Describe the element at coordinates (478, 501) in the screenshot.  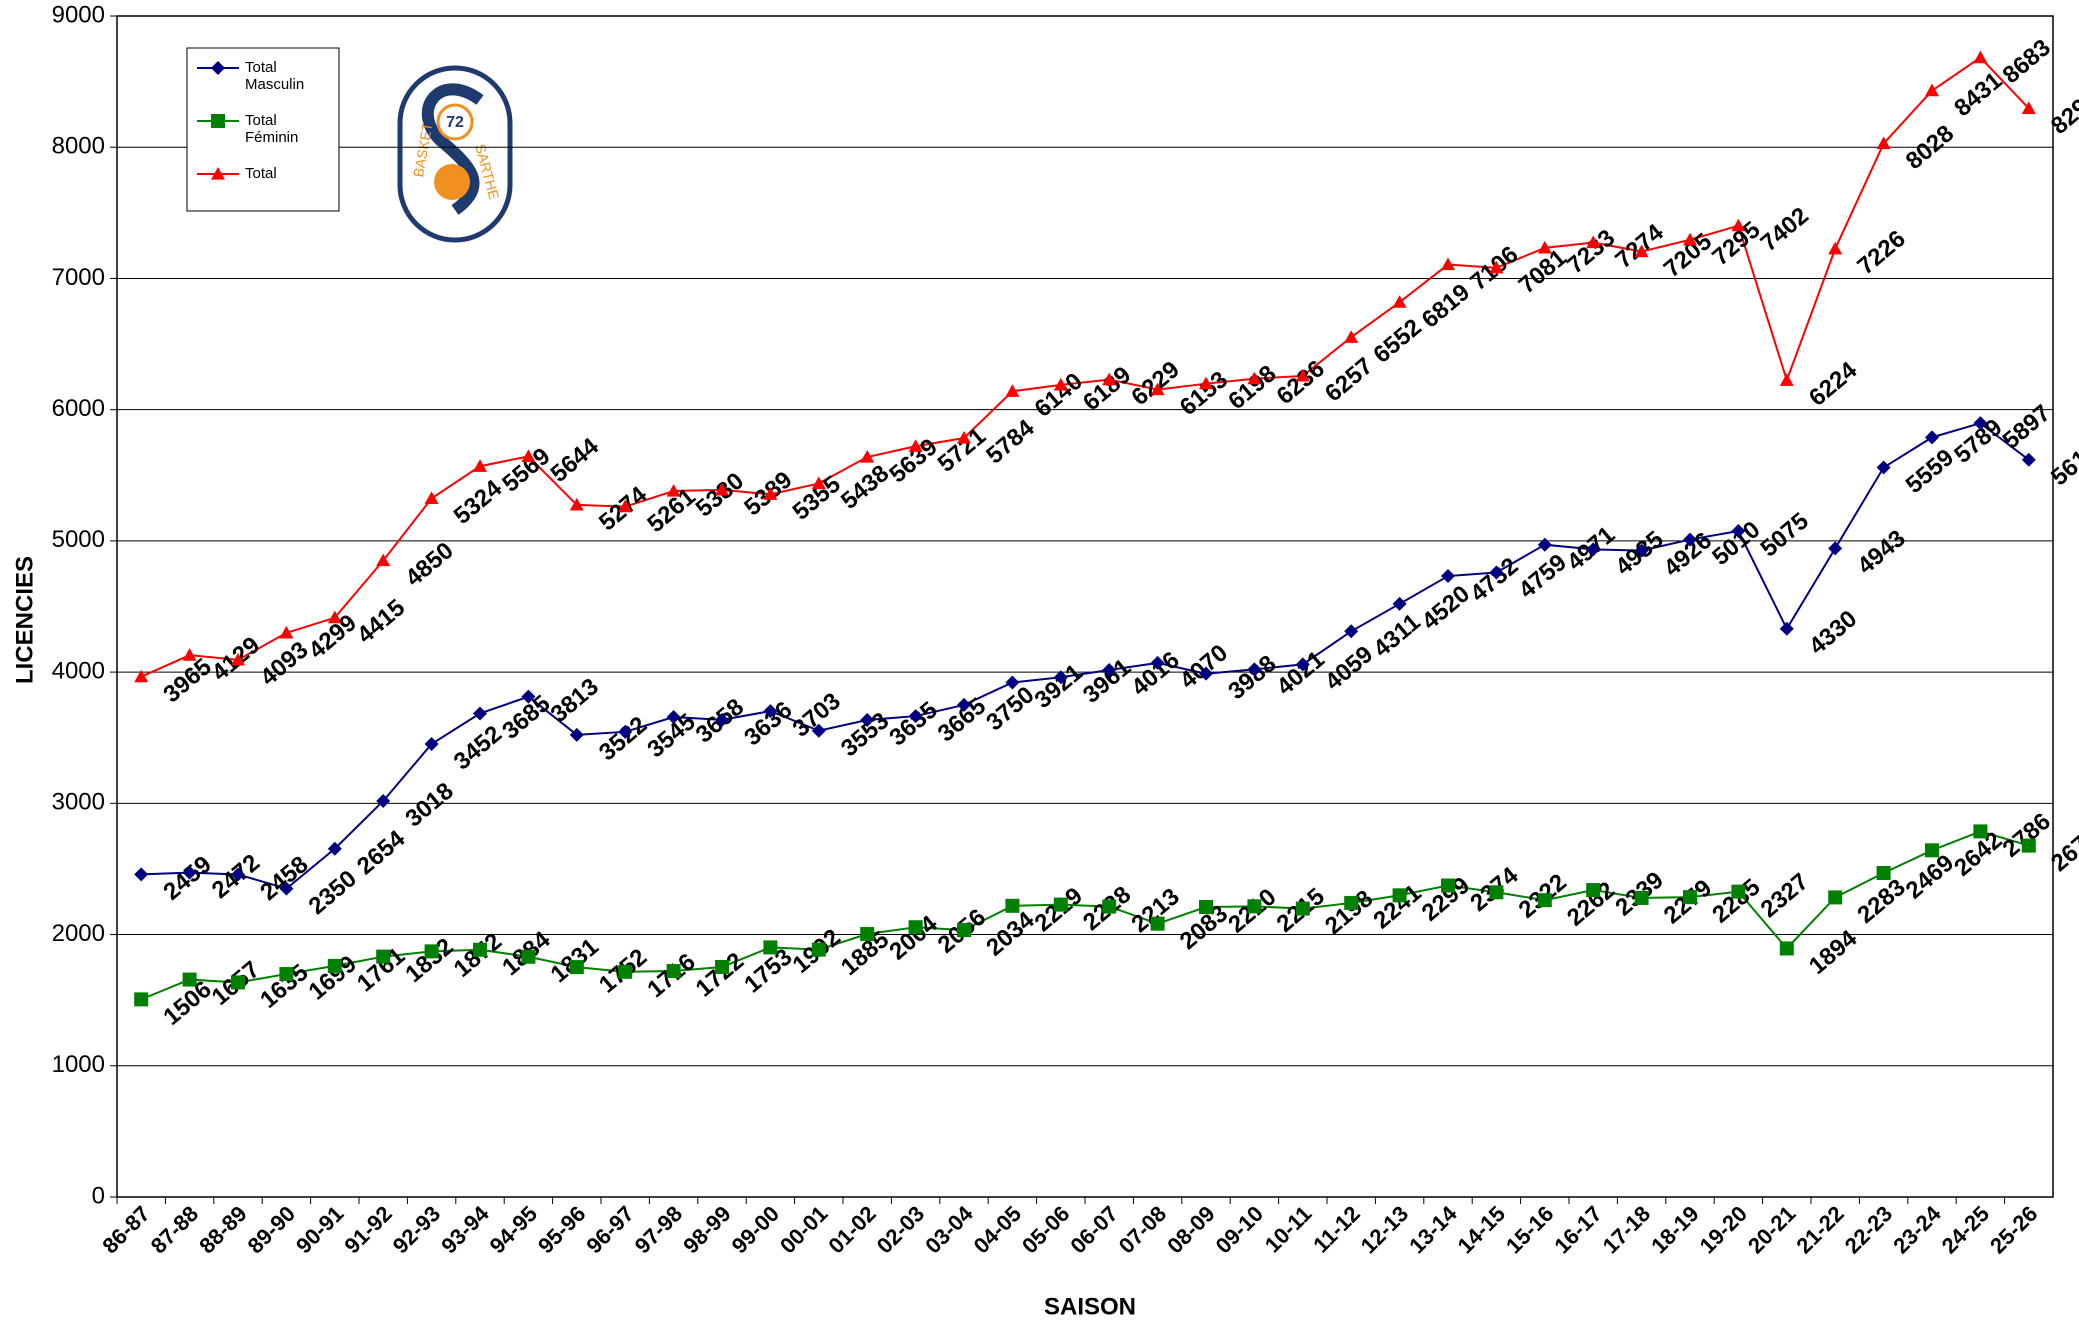
I see `data-label: 5324` at that location.